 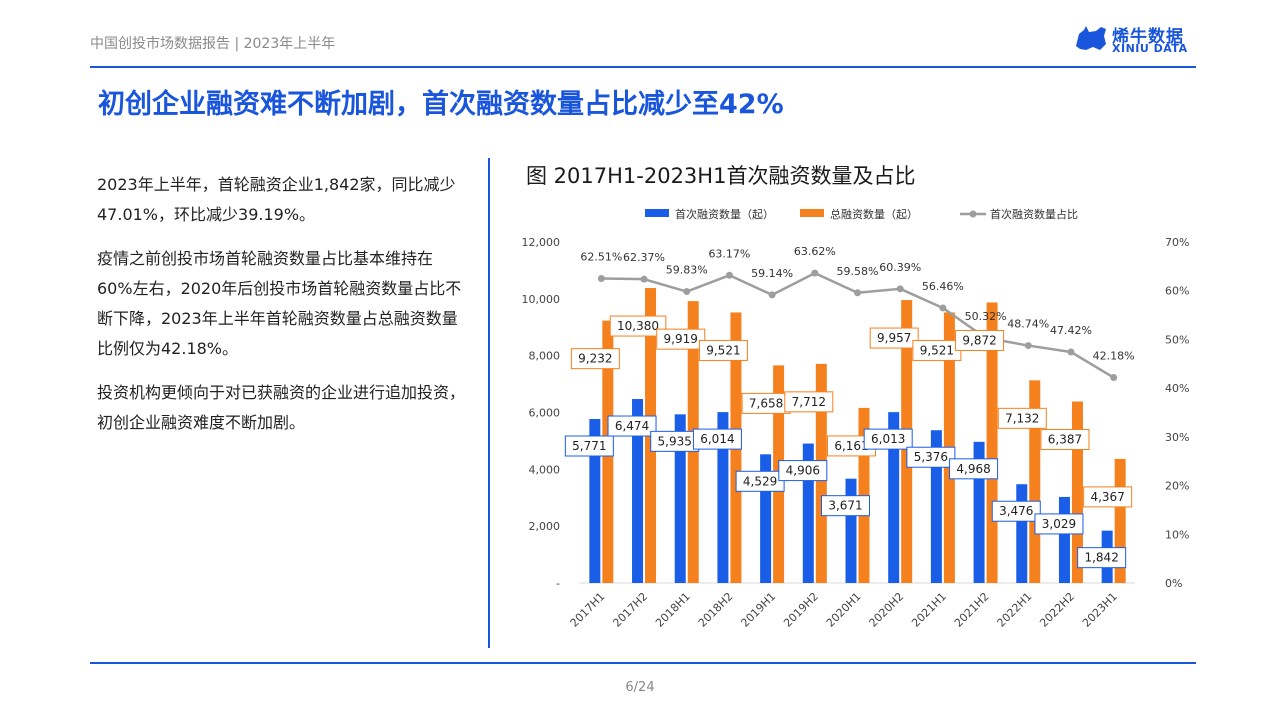 I want to click on page-number: 6/24, so click(x=640, y=687).